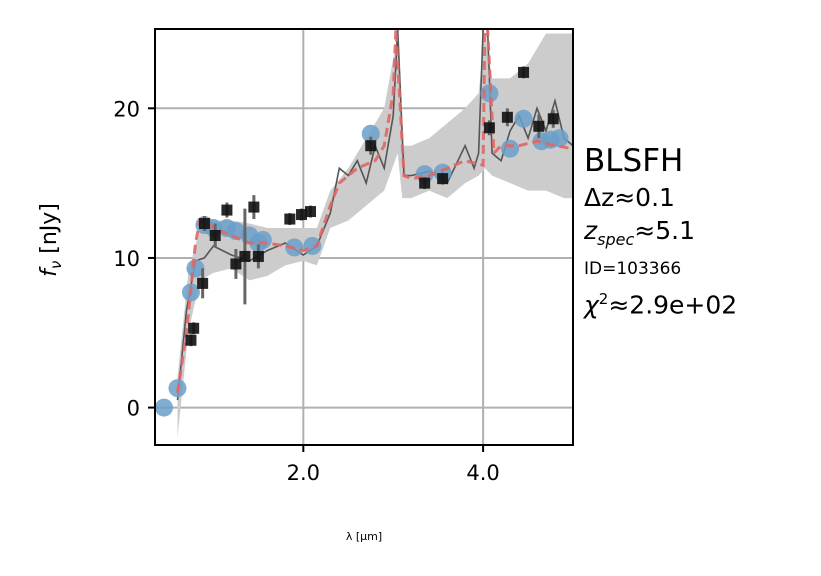  I want to click on x-tick-label: 4.0, so click(482, 473).